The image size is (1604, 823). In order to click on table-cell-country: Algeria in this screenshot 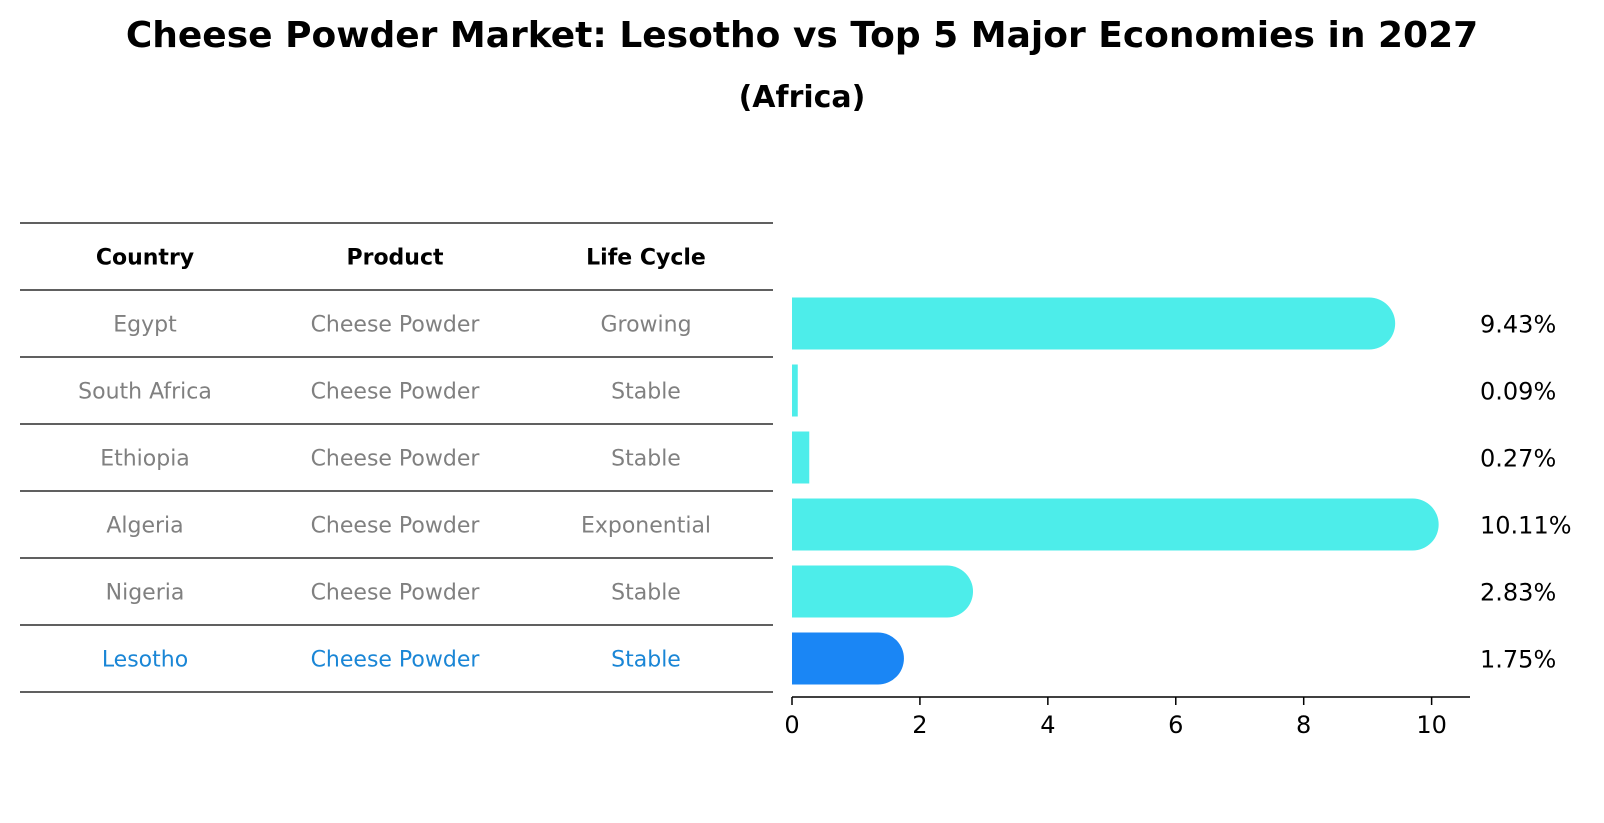, I will do `click(144, 526)`.